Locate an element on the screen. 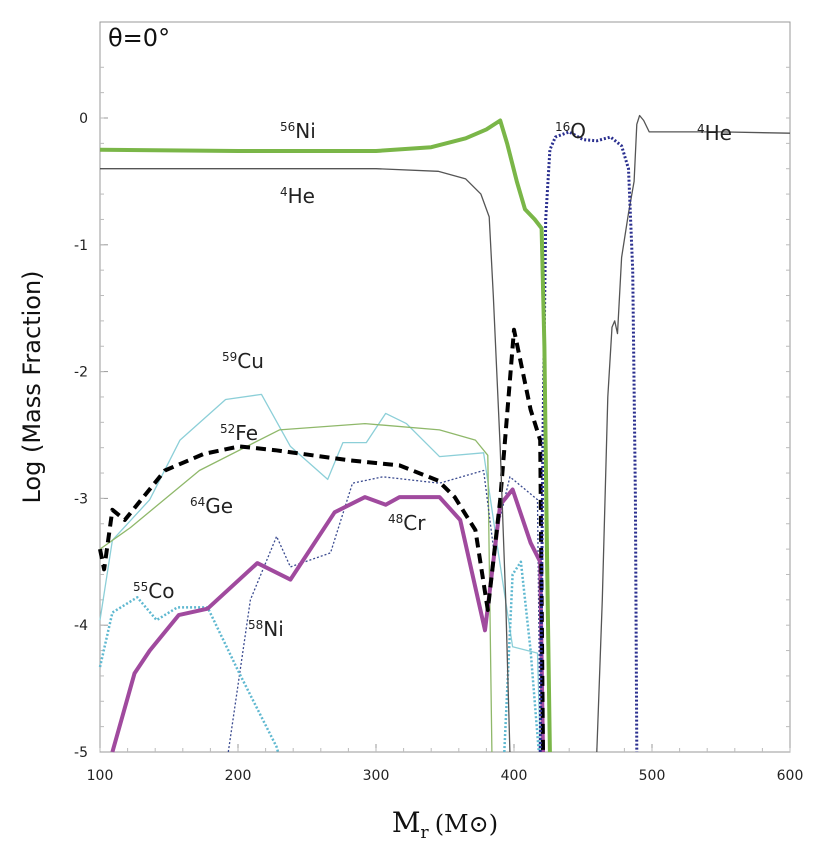 The width and height of the screenshot is (830, 845). y-tick-label: -2 is located at coordinates (81, 373).